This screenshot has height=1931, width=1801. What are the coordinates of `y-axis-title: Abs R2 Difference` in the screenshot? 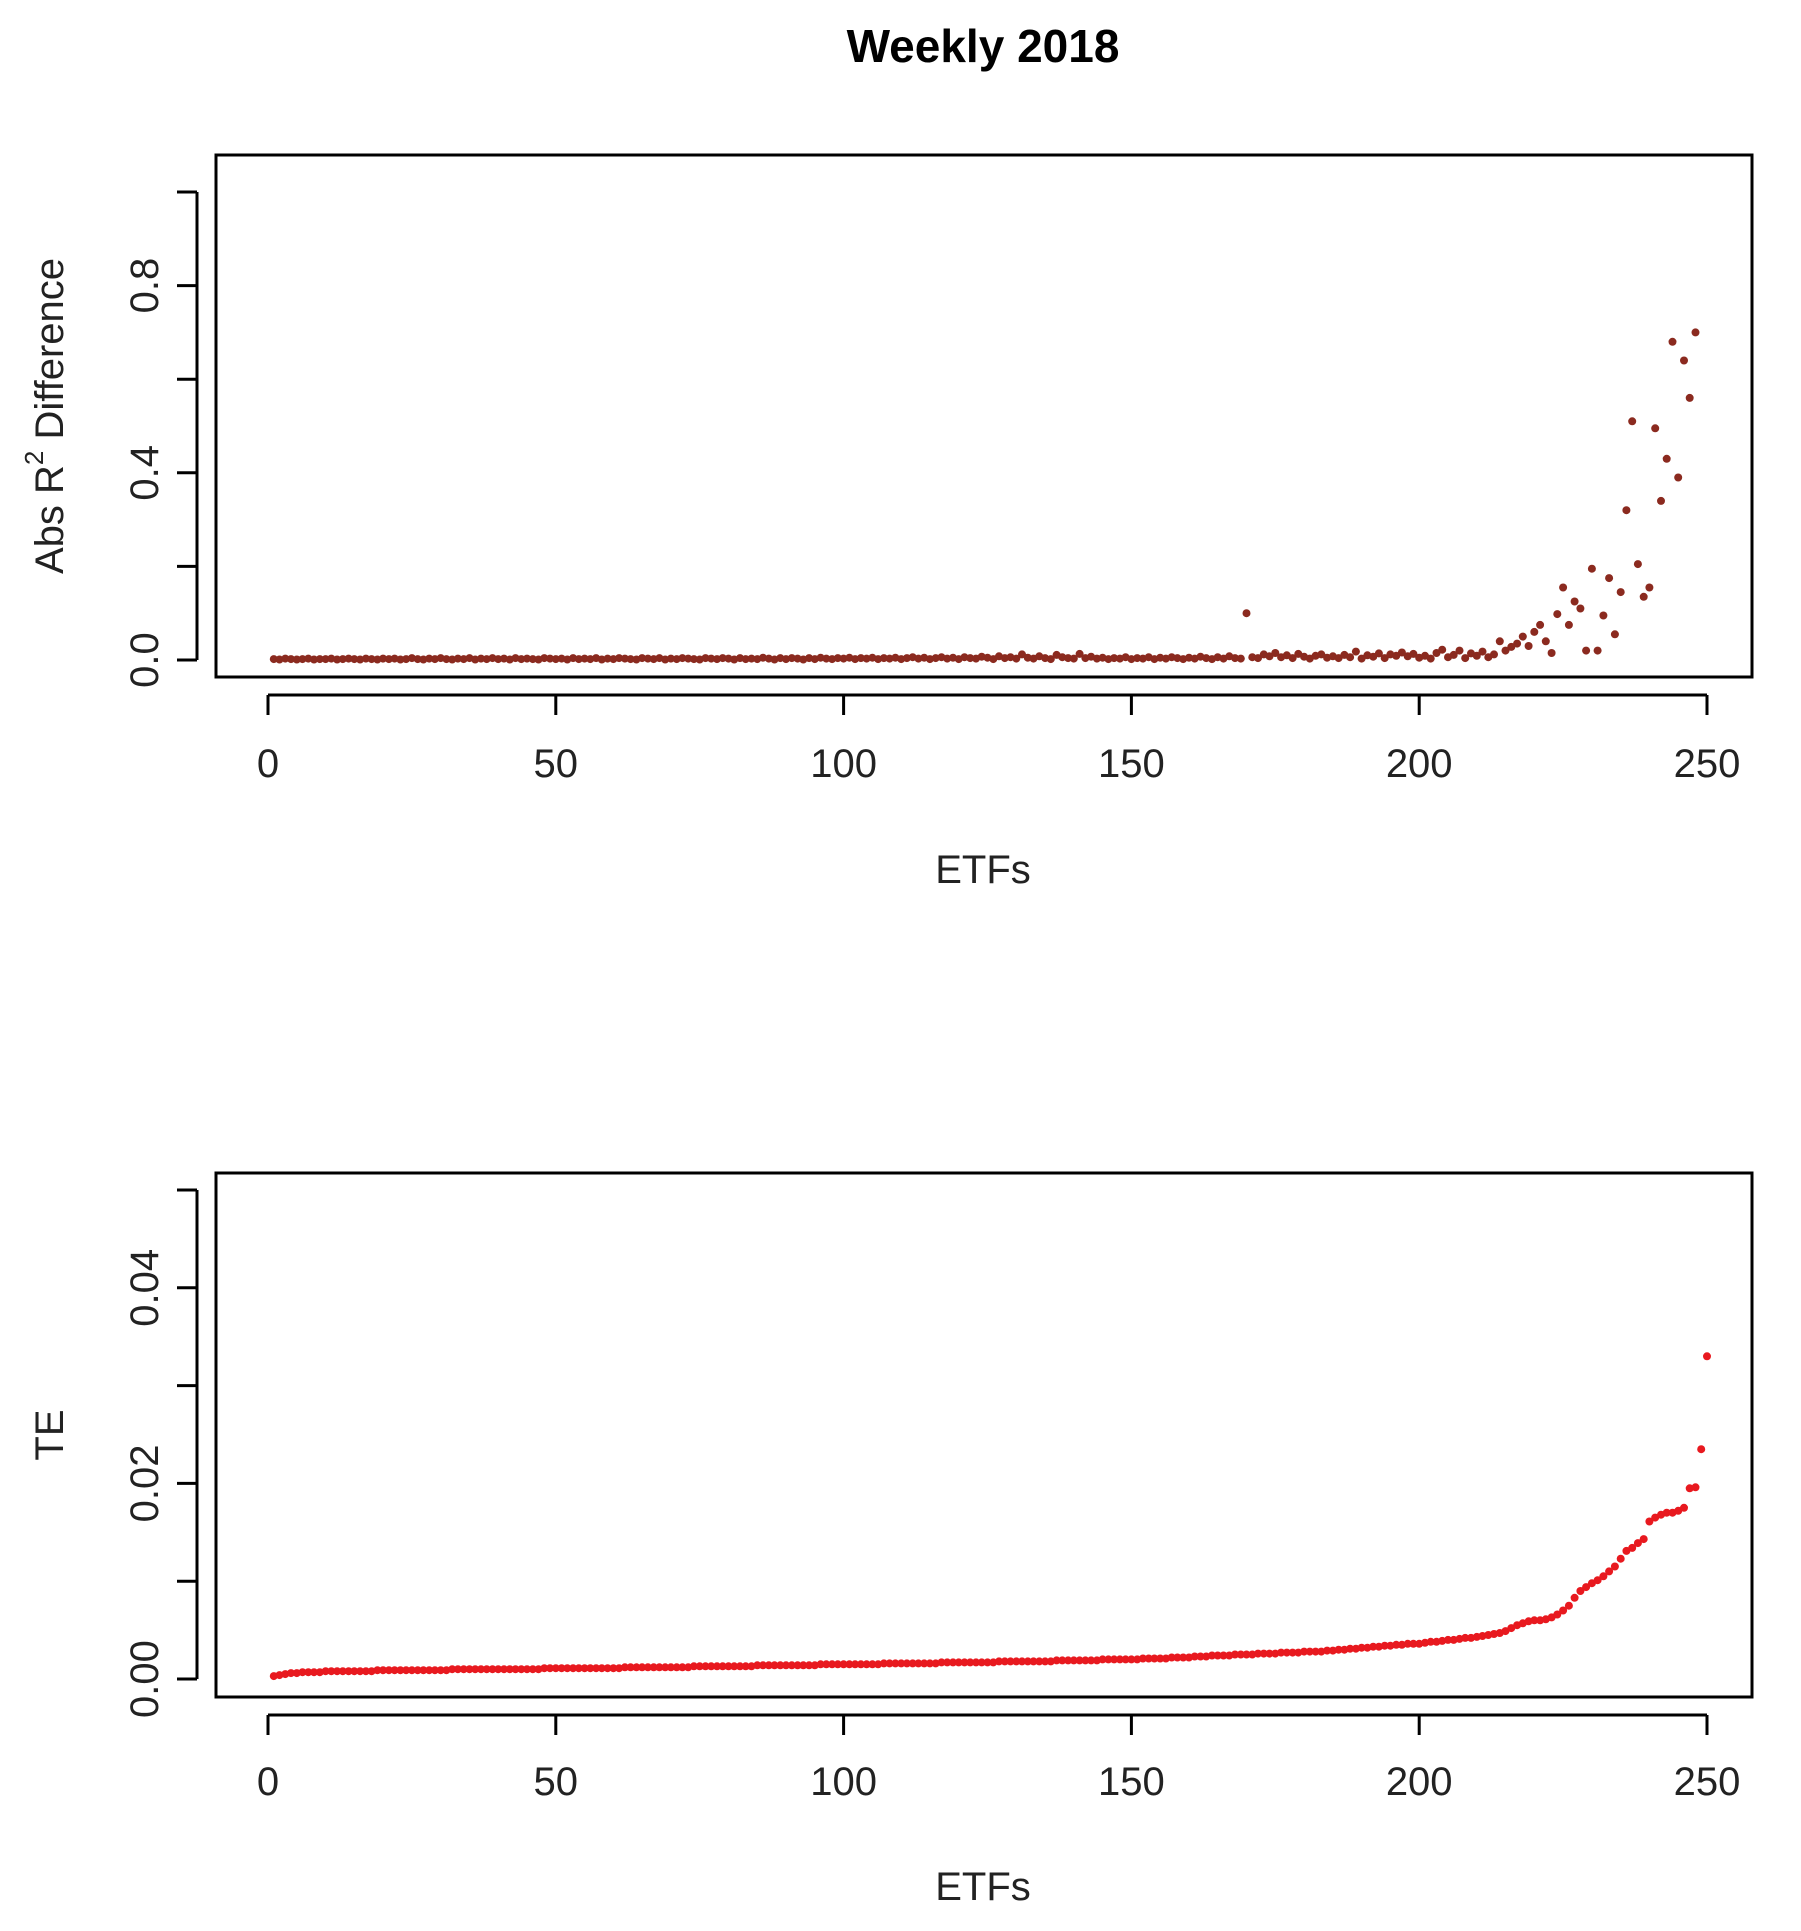 It's located at (45, 416).